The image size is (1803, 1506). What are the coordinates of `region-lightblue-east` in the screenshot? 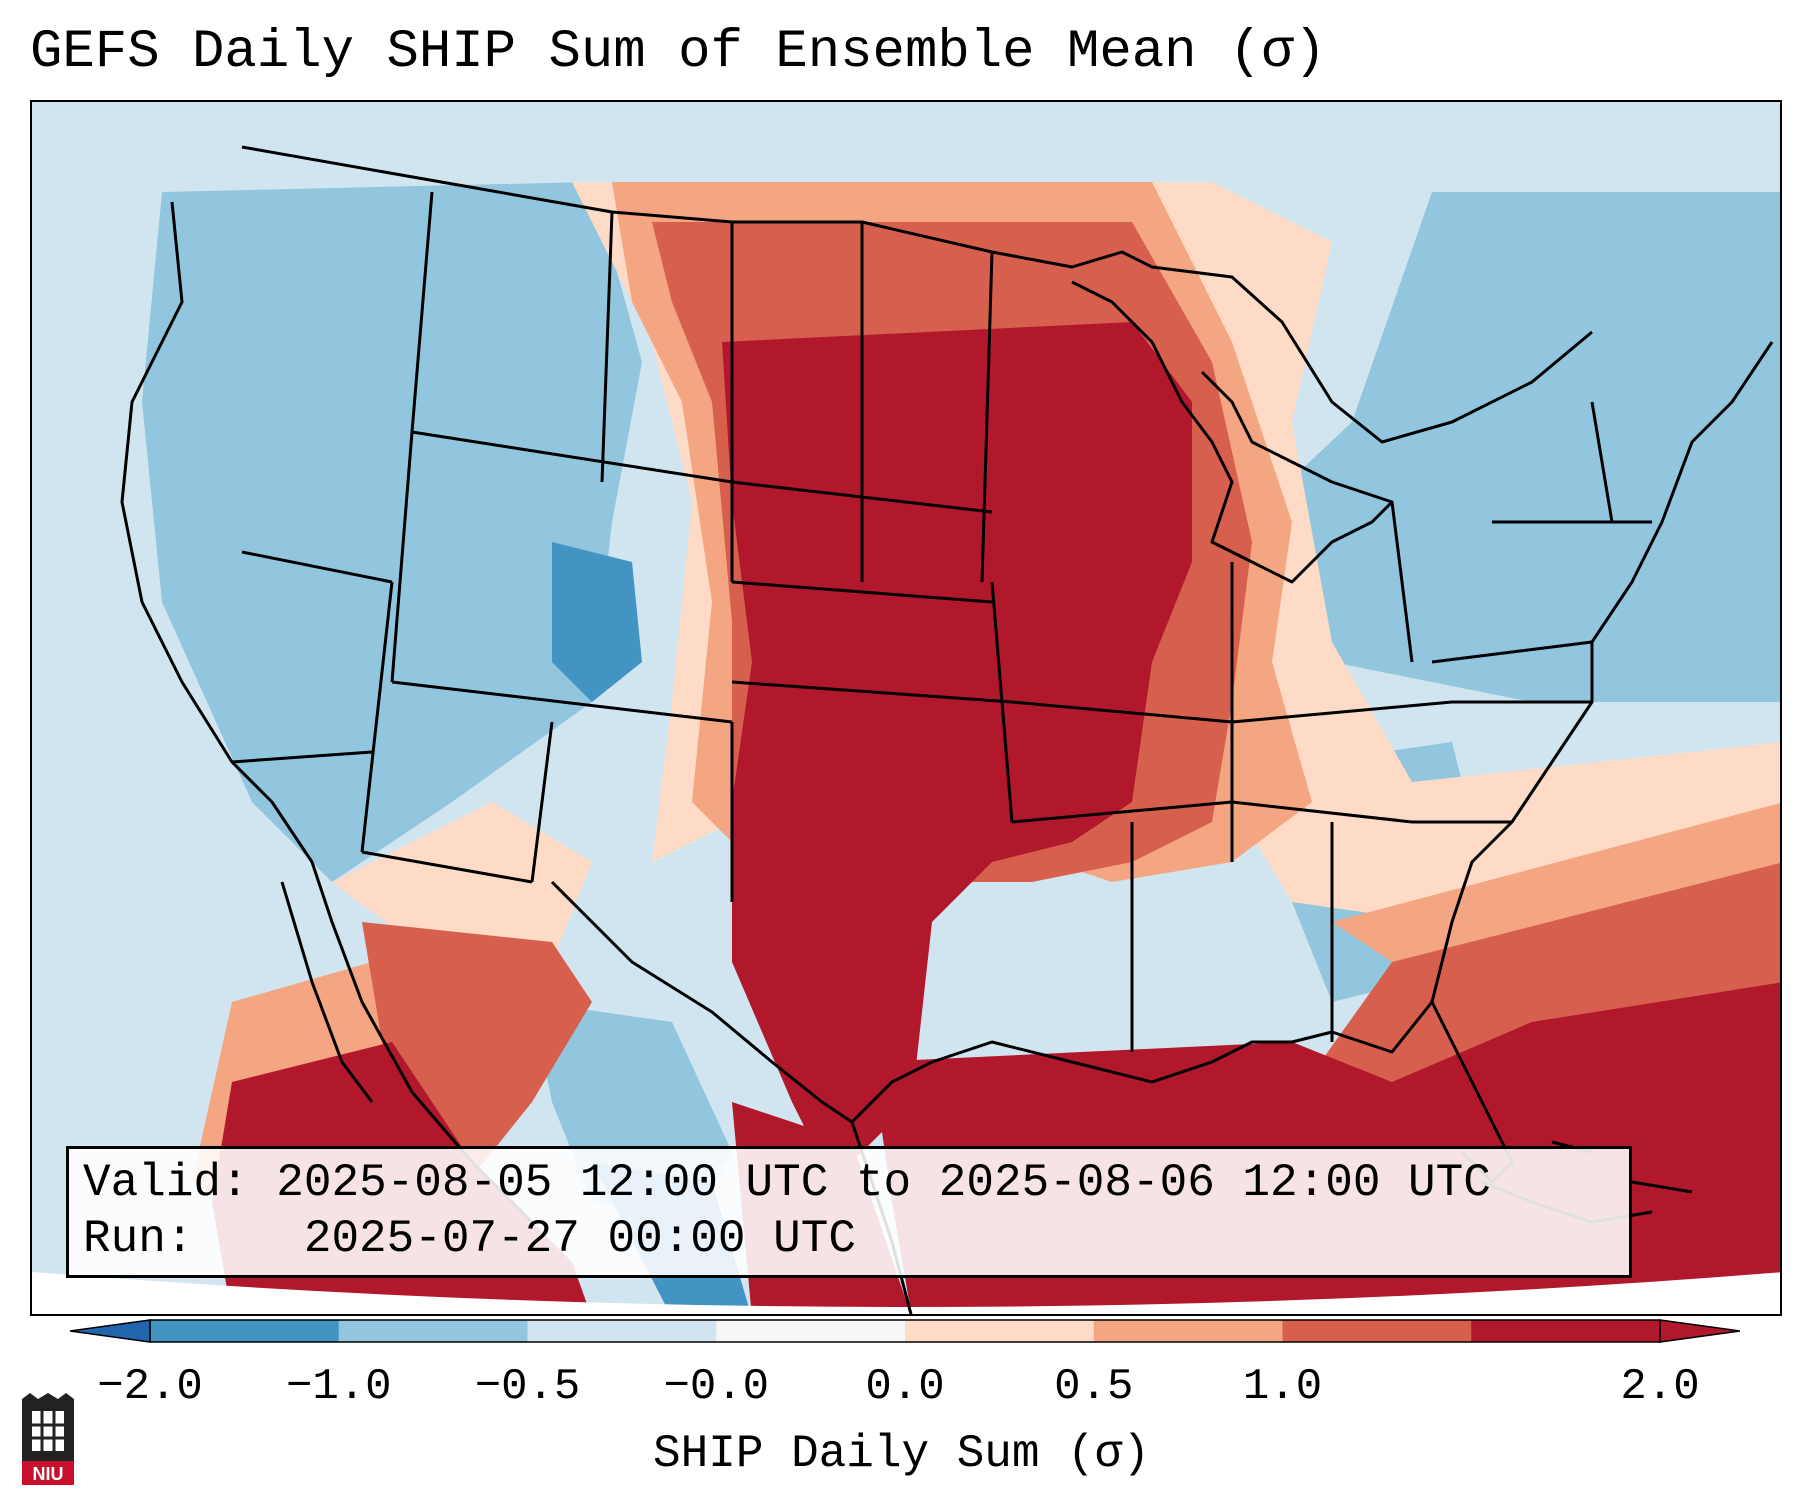 It's located at (1481, 447).